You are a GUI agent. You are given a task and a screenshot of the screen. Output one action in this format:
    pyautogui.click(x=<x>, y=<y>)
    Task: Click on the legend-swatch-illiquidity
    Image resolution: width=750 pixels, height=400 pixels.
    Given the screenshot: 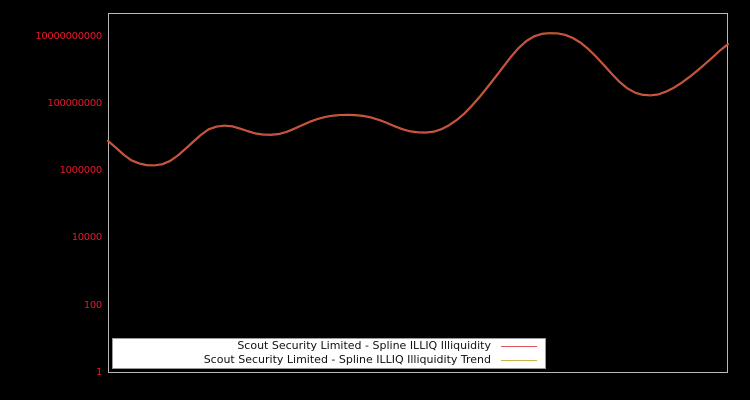 What is the action you would take?
    pyautogui.click(x=519, y=346)
    